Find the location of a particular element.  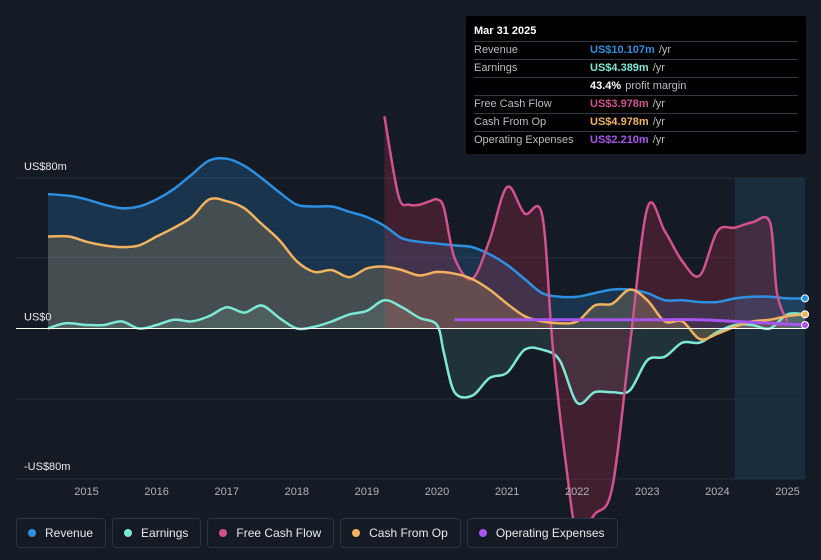

x-tick-label: 2023 is located at coordinates (647, 492).